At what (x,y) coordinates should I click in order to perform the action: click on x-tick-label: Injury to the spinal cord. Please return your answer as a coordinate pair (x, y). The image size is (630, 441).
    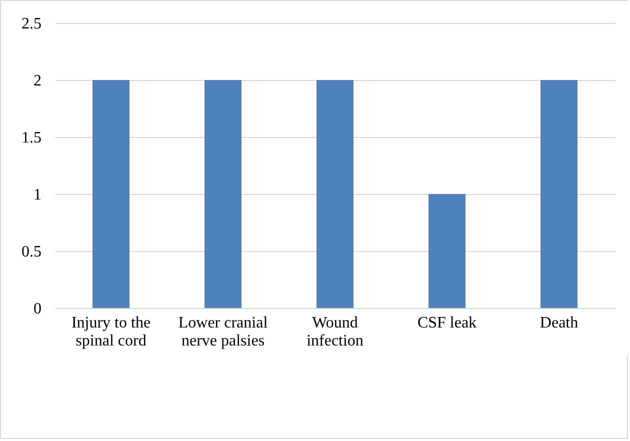
    Looking at the image, I should click on (111, 332).